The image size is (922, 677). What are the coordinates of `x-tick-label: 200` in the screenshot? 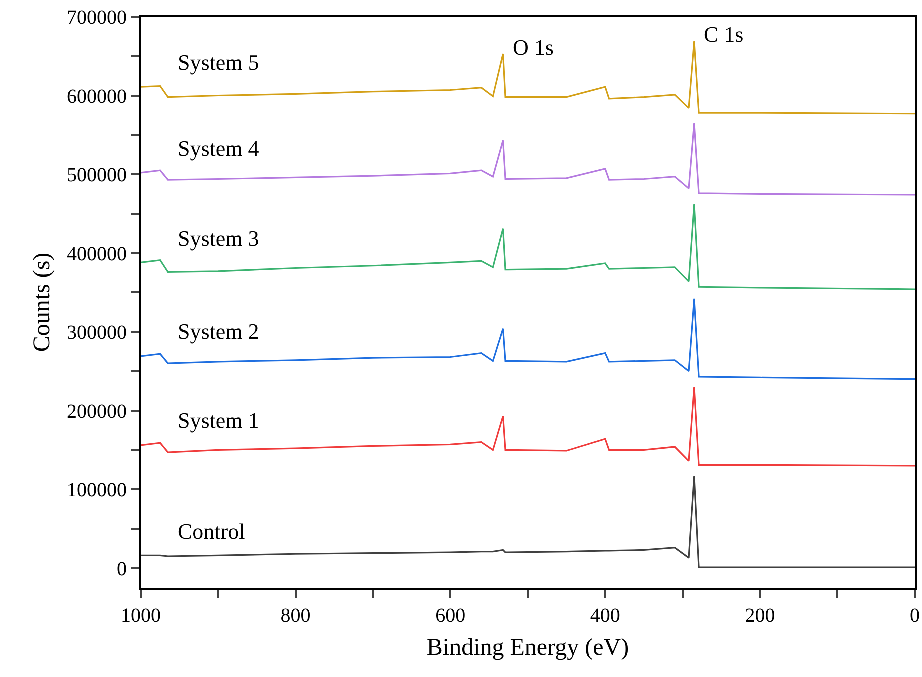 It's located at (760, 616).